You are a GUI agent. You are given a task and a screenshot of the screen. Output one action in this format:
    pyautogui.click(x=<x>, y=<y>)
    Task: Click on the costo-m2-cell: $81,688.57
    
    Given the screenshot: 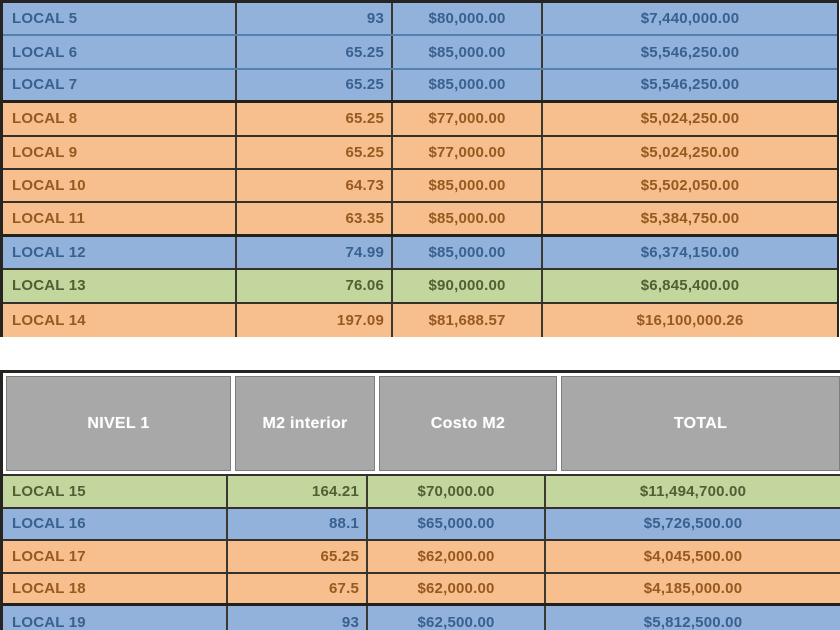 What is the action you would take?
    pyautogui.click(x=468, y=320)
    